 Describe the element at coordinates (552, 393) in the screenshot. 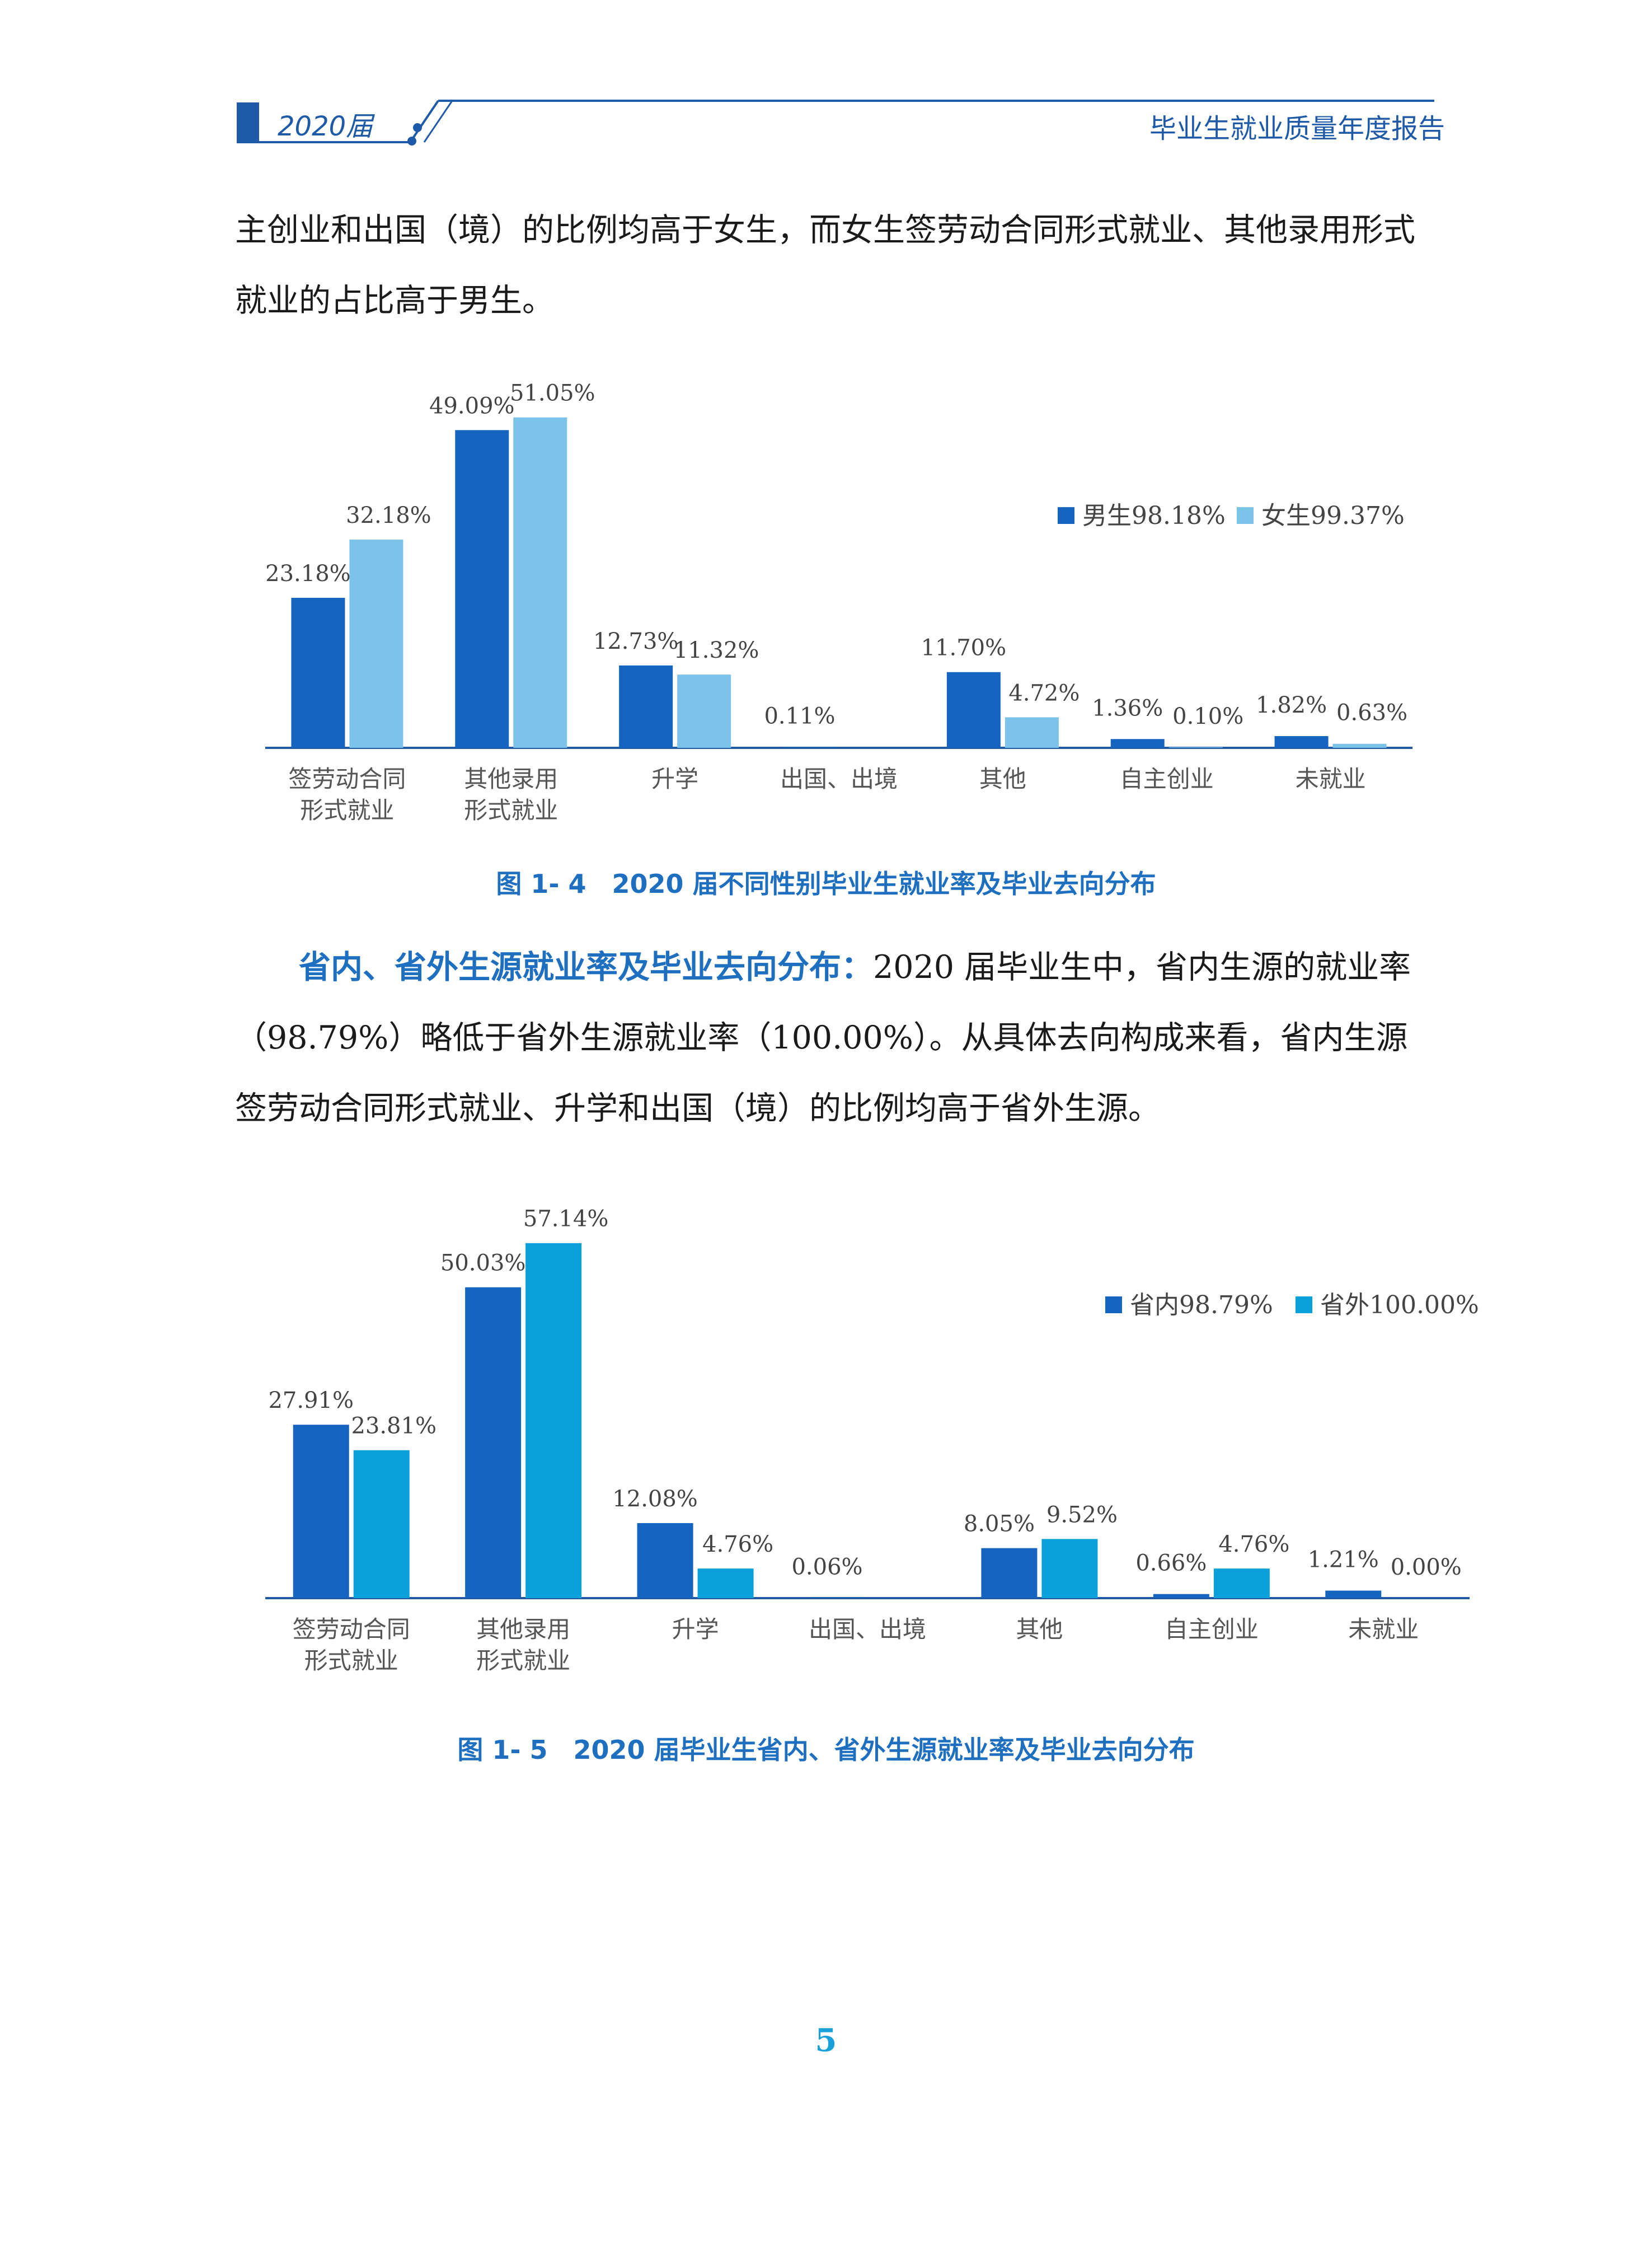

I see `data-label: 51.05%` at that location.